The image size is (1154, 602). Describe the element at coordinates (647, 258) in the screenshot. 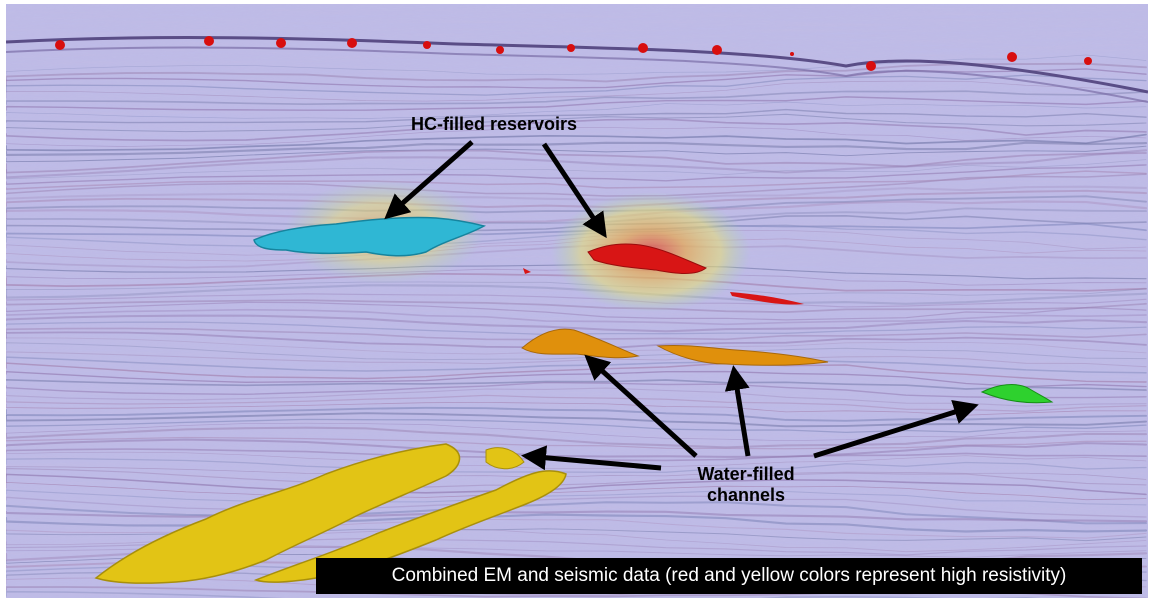

I see `hc-reservoir-red` at that location.